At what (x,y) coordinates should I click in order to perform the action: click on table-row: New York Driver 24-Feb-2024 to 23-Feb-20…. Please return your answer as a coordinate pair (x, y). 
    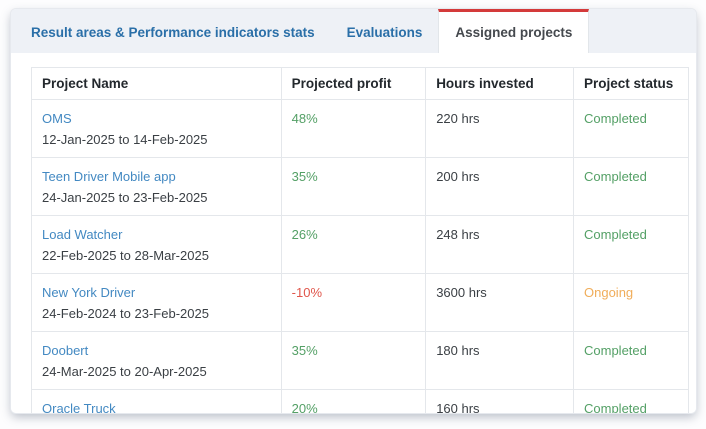
    Looking at the image, I should click on (360, 302).